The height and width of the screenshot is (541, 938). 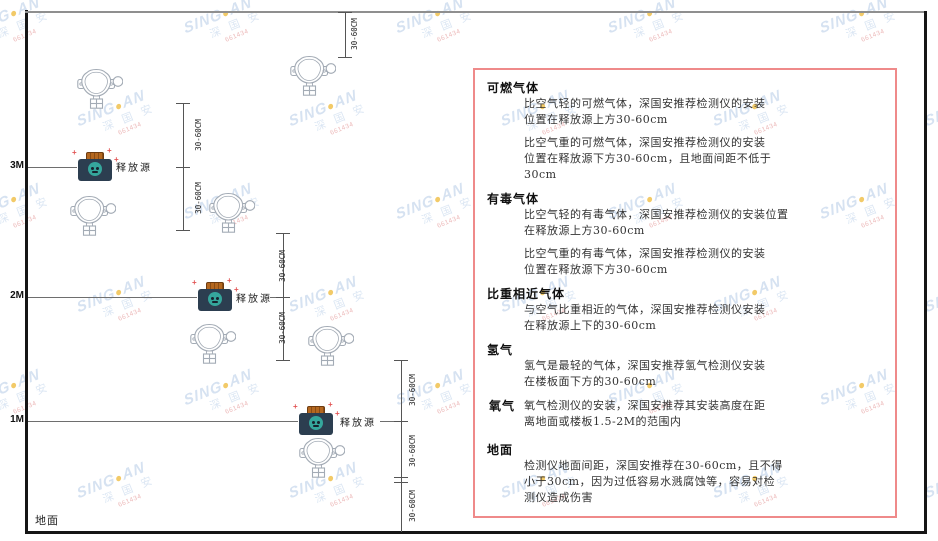 What do you see at coordinates (112, 297) in the screenshot?
I see `level-line-2m` at bounding box center [112, 297].